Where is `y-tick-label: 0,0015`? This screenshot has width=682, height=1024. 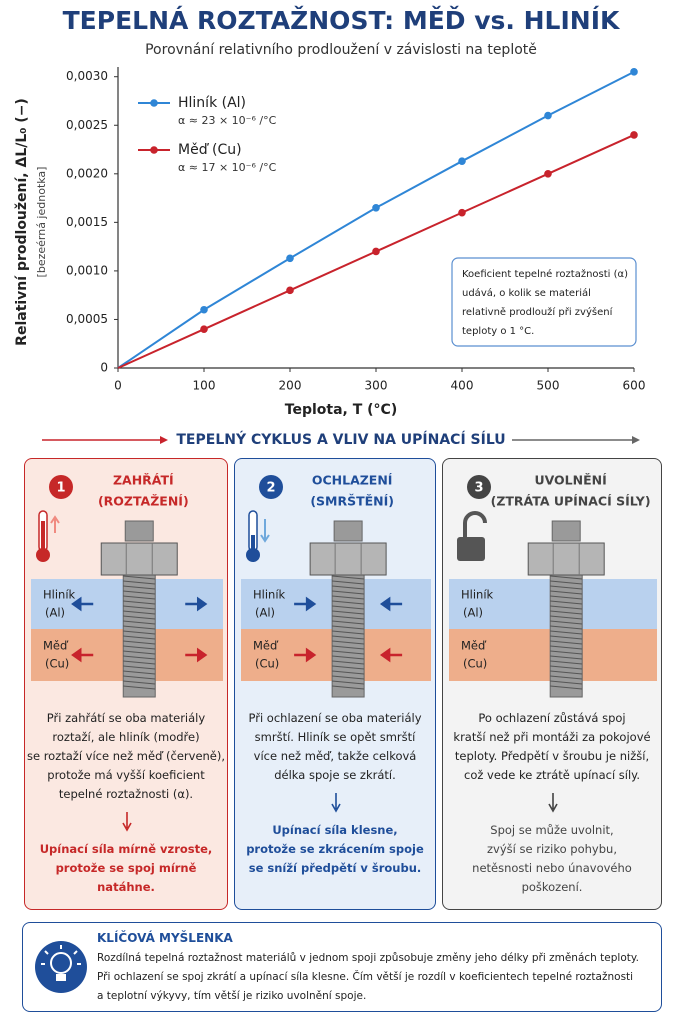 y-tick-label: 0,0015 is located at coordinates (87, 222).